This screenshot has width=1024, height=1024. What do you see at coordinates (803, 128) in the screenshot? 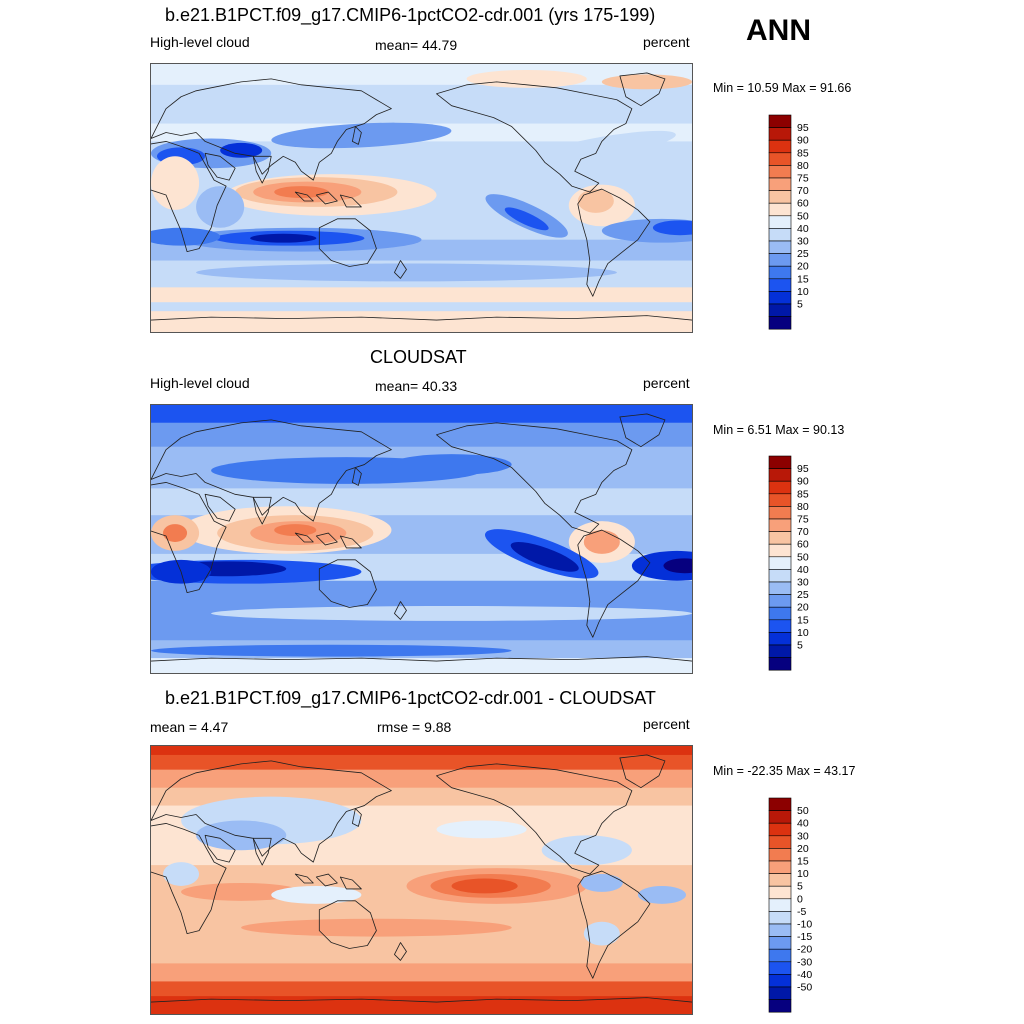
I see `panel-1-colorbar-tick-label: 95` at bounding box center [803, 128].